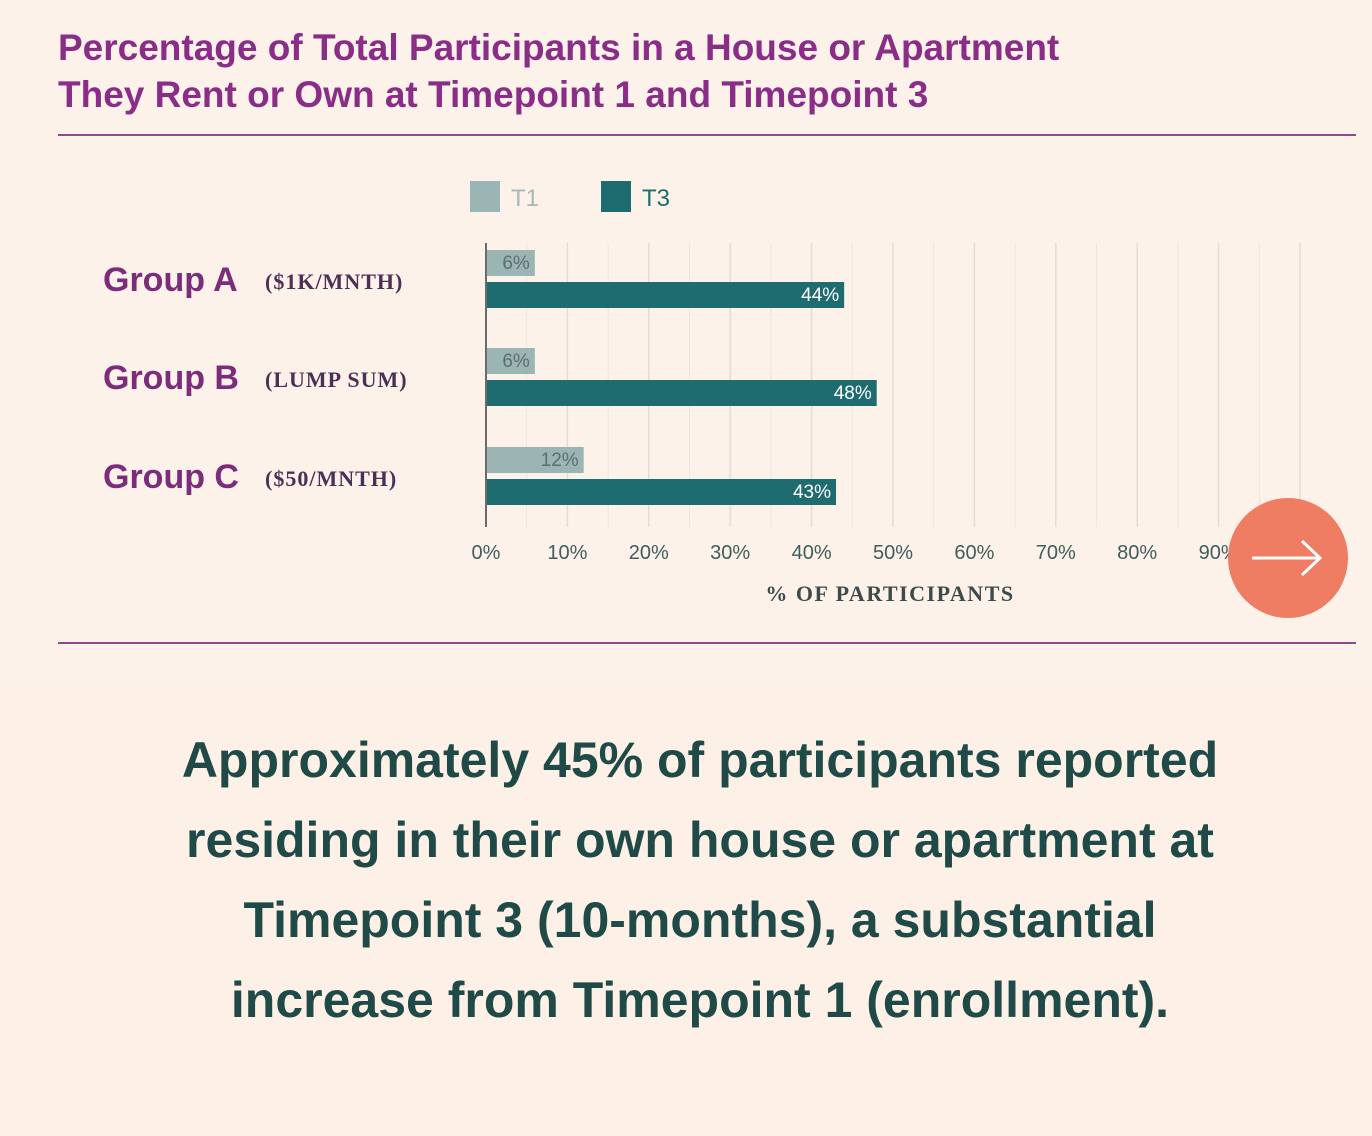  What do you see at coordinates (707, 135) in the screenshot?
I see `top-divider` at bounding box center [707, 135].